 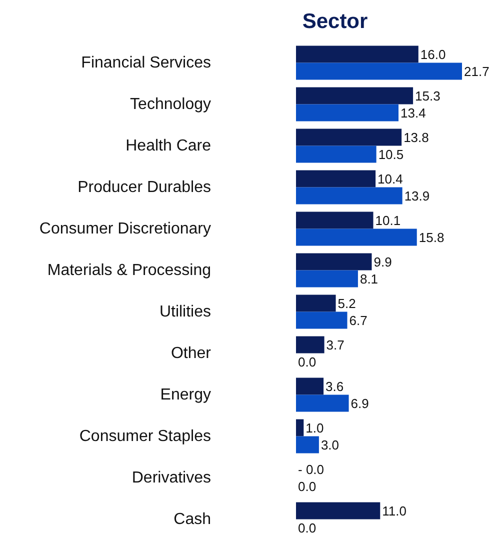 I want to click on data-label: 8.1, so click(x=369, y=278).